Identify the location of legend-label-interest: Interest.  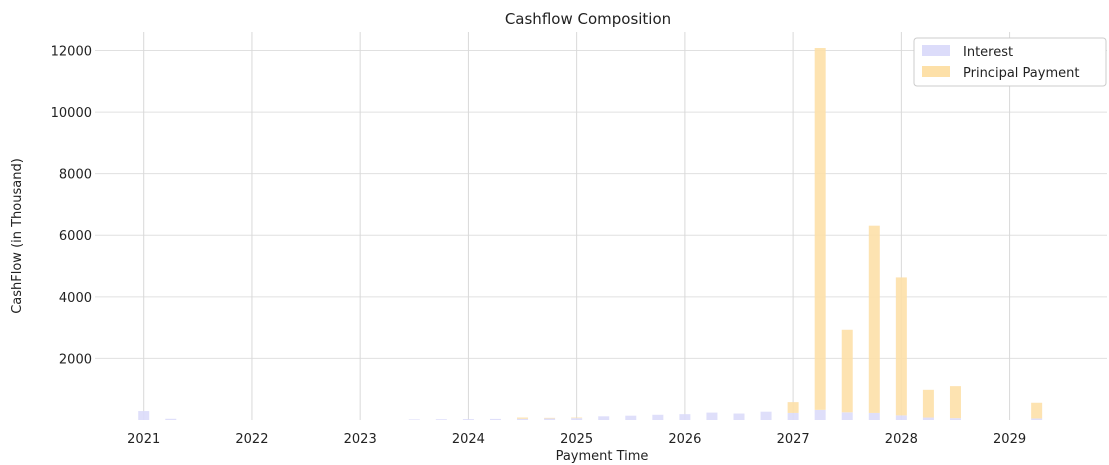
(988, 52).